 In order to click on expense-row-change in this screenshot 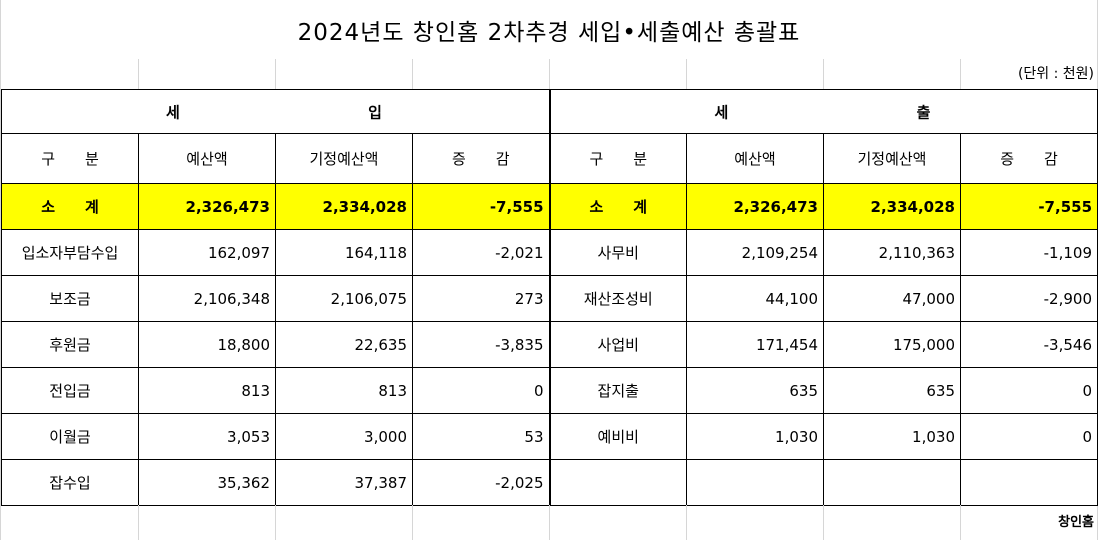, I will do `click(1029, 482)`.